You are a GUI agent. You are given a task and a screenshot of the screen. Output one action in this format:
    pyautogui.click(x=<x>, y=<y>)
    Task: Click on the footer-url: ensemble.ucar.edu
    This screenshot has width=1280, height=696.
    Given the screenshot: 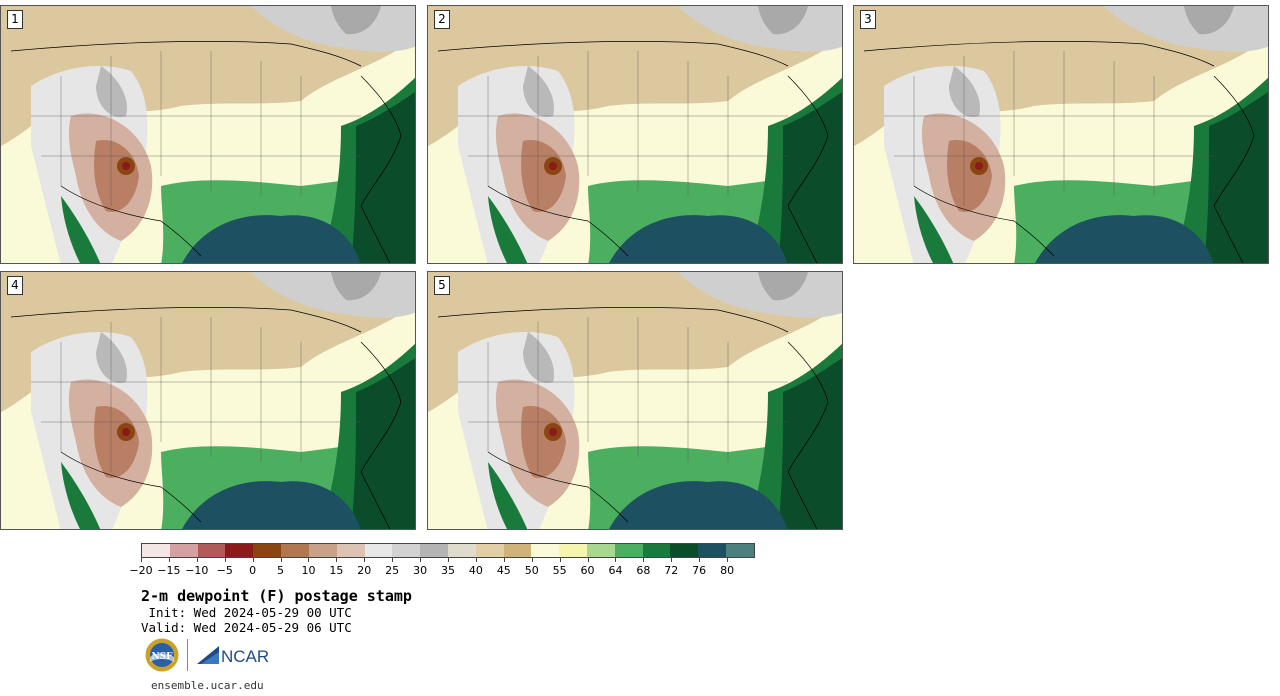 What is the action you would take?
    pyautogui.click(x=207, y=685)
    